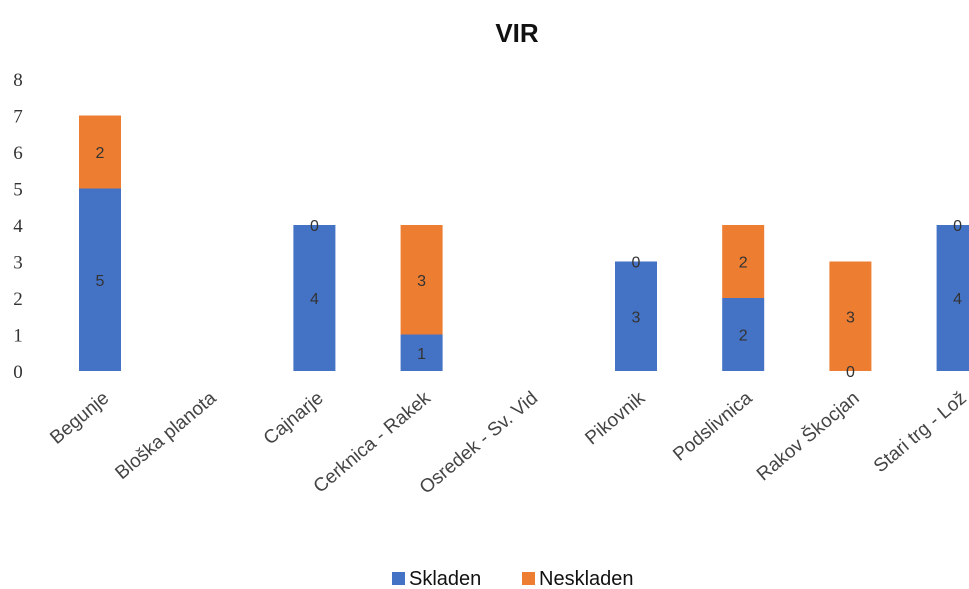 This screenshot has width=969, height=589. I want to click on y-axis: 0 1 2 3 4 5 6 7 8, so click(18, 226).